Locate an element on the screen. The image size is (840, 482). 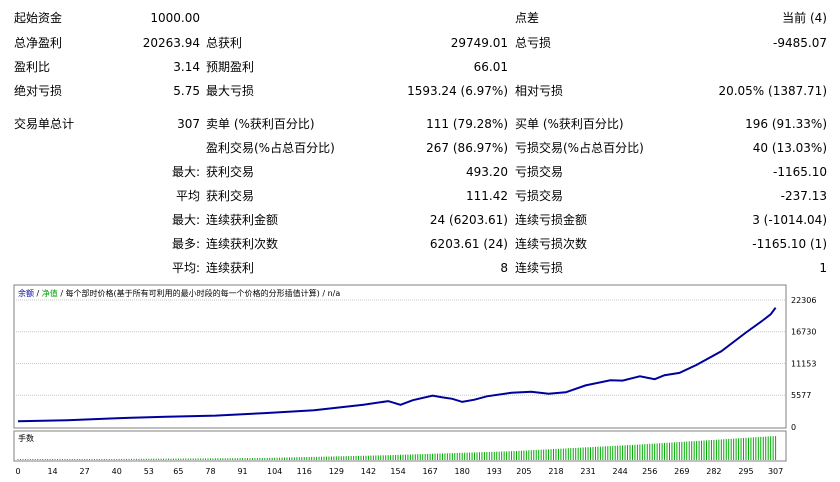
average-prefix: 平均 is located at coordinates (187, 196).